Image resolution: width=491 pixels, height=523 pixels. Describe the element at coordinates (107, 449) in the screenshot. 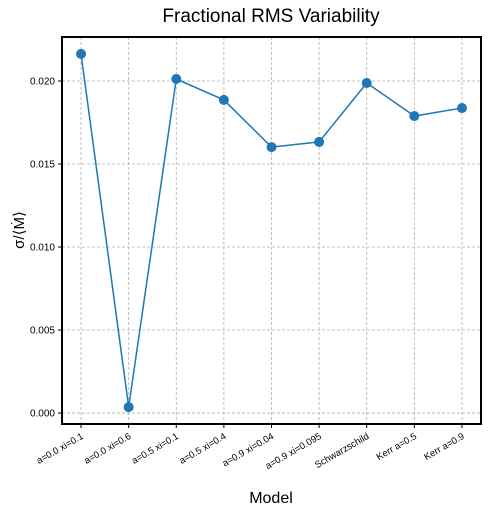

I see `x-tick-label: a=0.0 xi=0.6` at that location.